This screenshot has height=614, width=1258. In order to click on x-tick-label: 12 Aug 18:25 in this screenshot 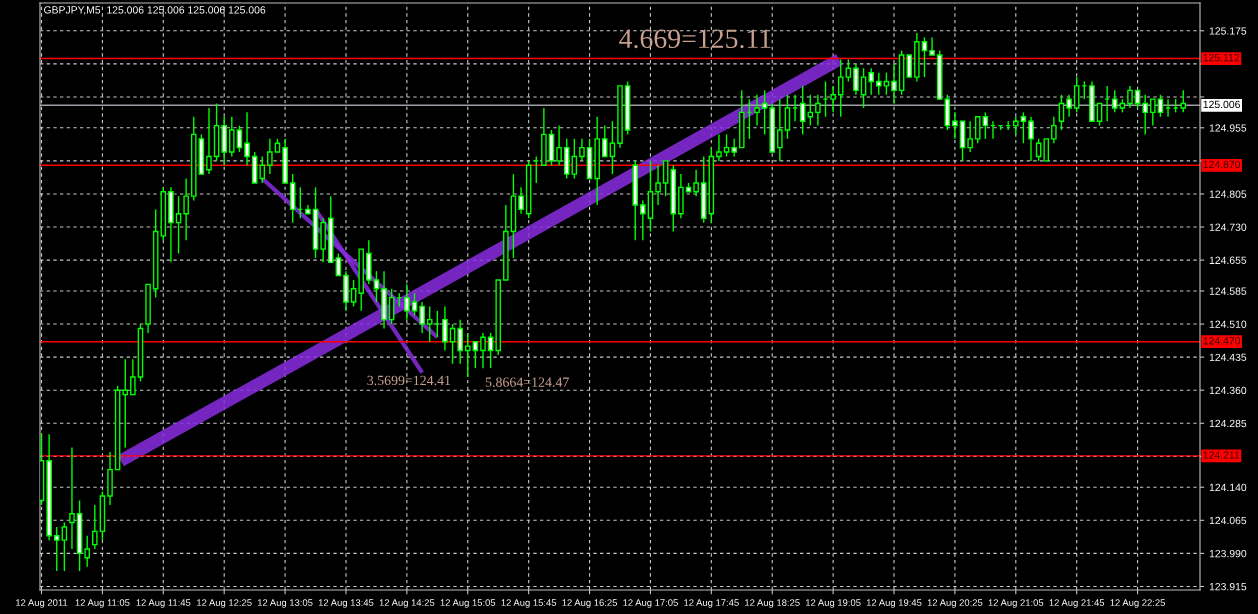, I will do `click(772, 603)`.